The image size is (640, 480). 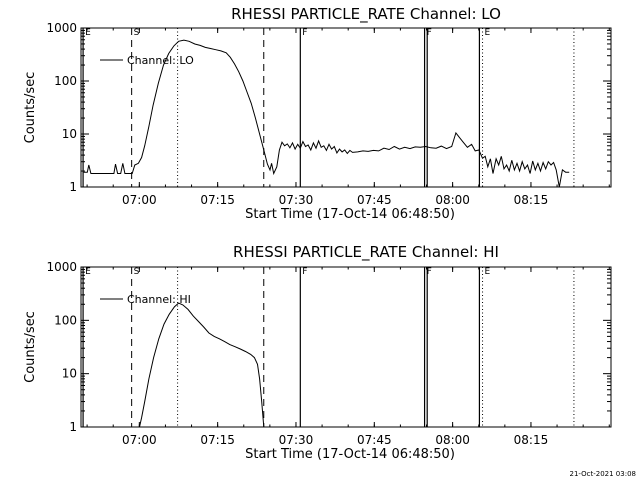 What do you see at coordinates (366, 252) in the screenshot?
I see `chart-title: RHESSI PARTICLE_RATE Channel: HI` at bounding box center [366, 252].